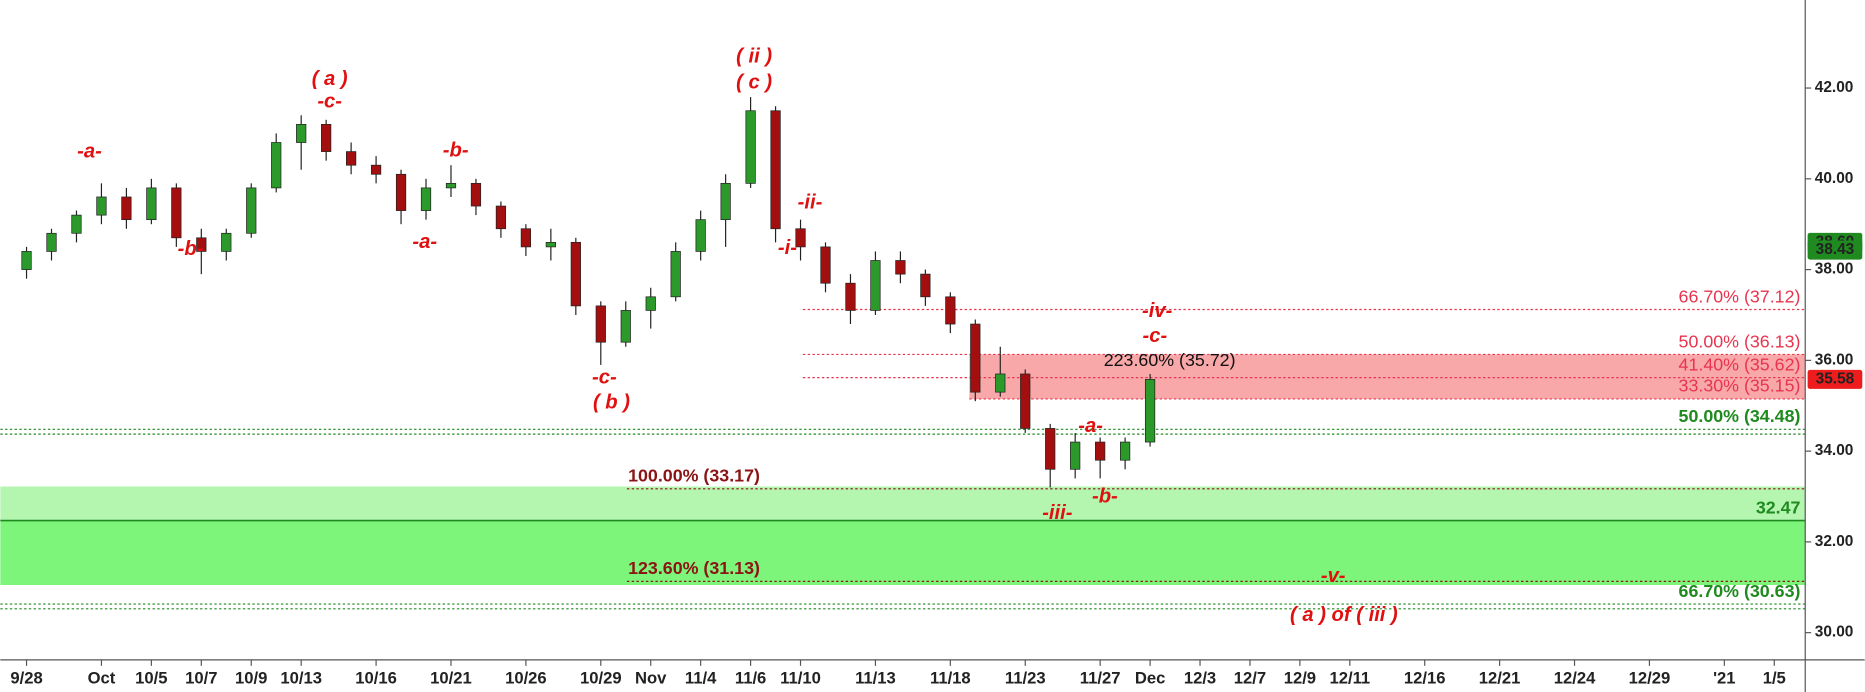  I want to click on x-tick-label: 10/9, so click(251, 677).